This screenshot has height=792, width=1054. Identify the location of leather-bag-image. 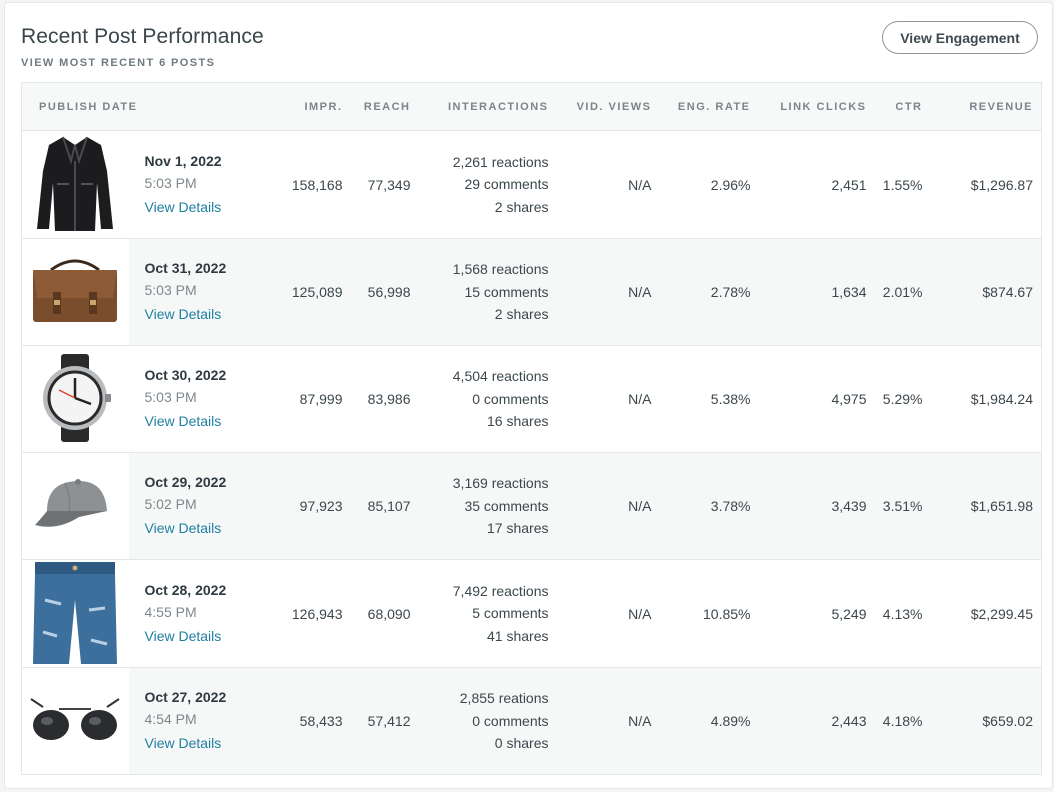
(75, 292).